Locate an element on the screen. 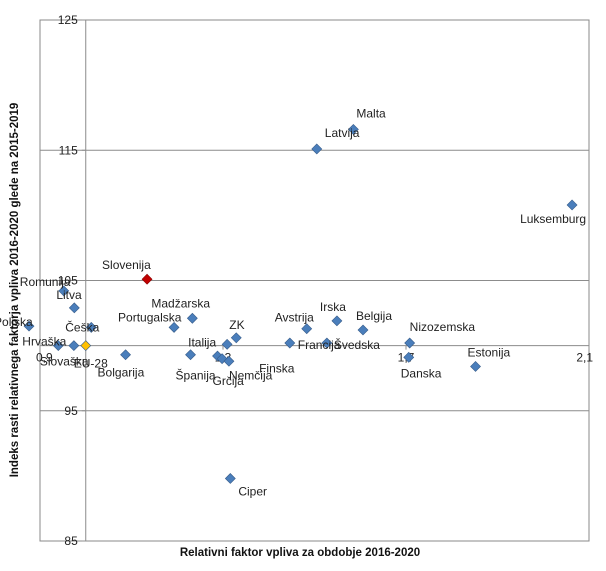 The image size is (606, 571). point-label-španija: Španija is located at coordinates (196, 375).